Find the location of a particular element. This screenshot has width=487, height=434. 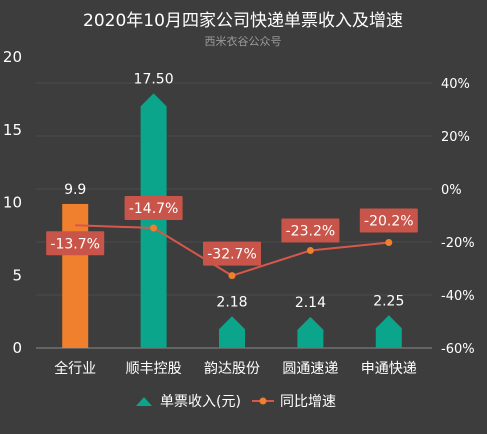

line-series: -13.7% -14.7% -32.7% -23.2% -20.2% is located at coordinates (232, 237).